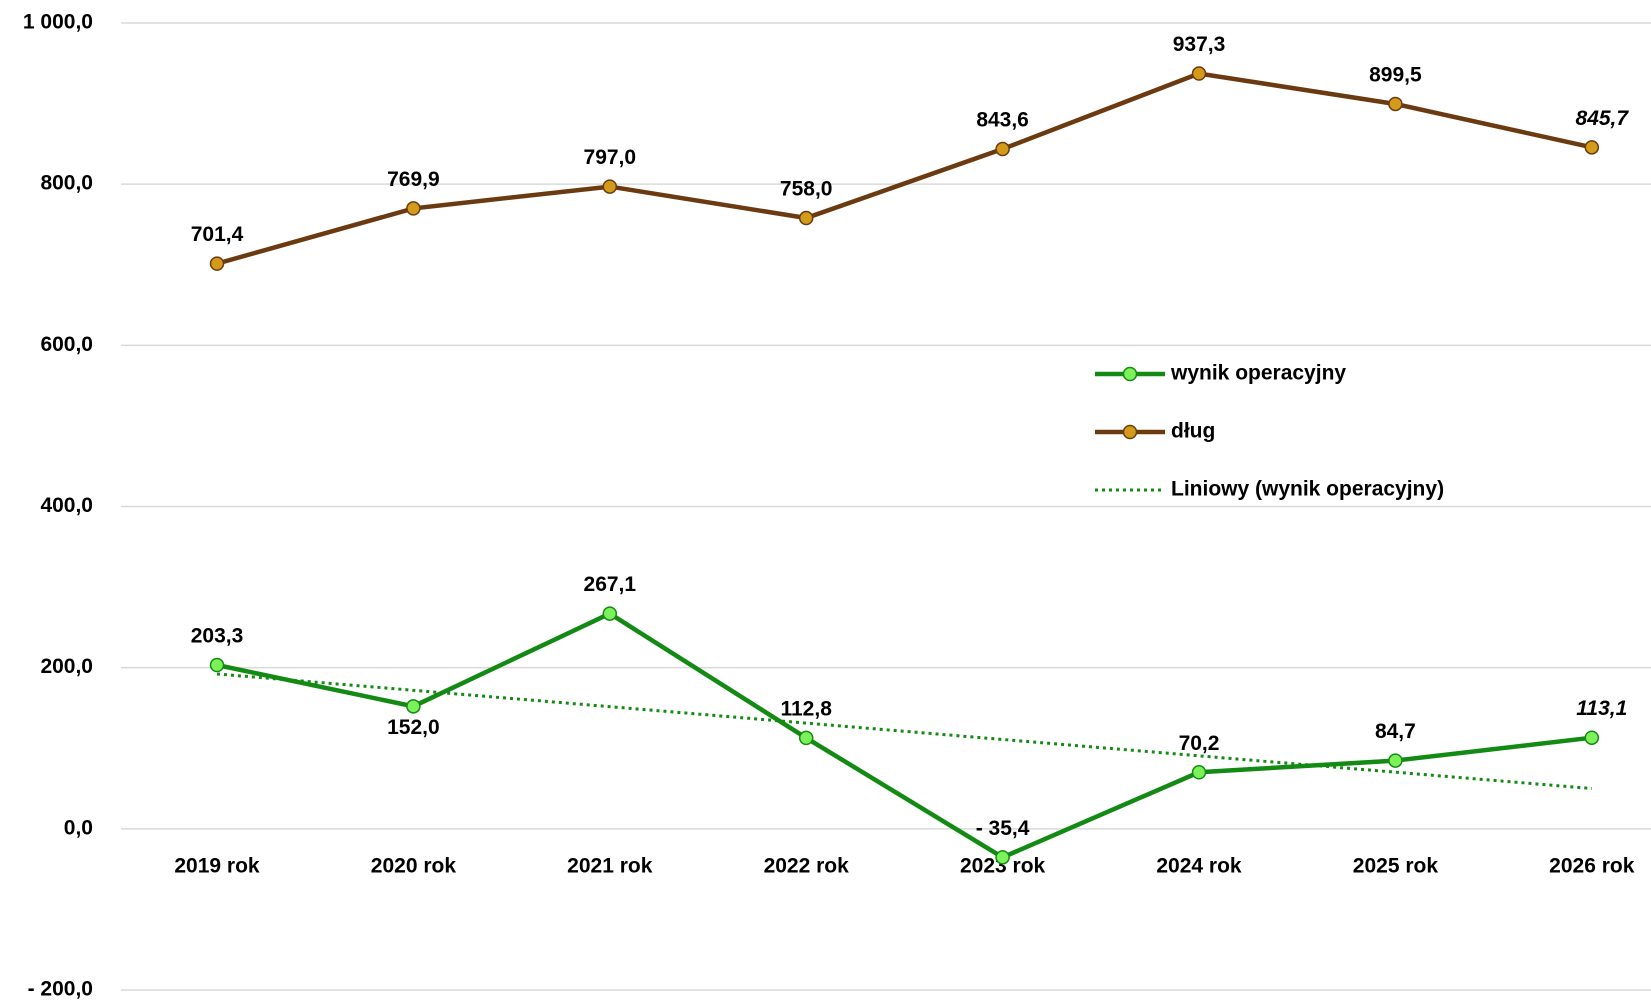 The height and width of the screenshot is (1002, 1651). What do you see at coordinates (1193, 431) in the screenshot?
I see `legend-label: dług` at bounding box center [1193, 431].